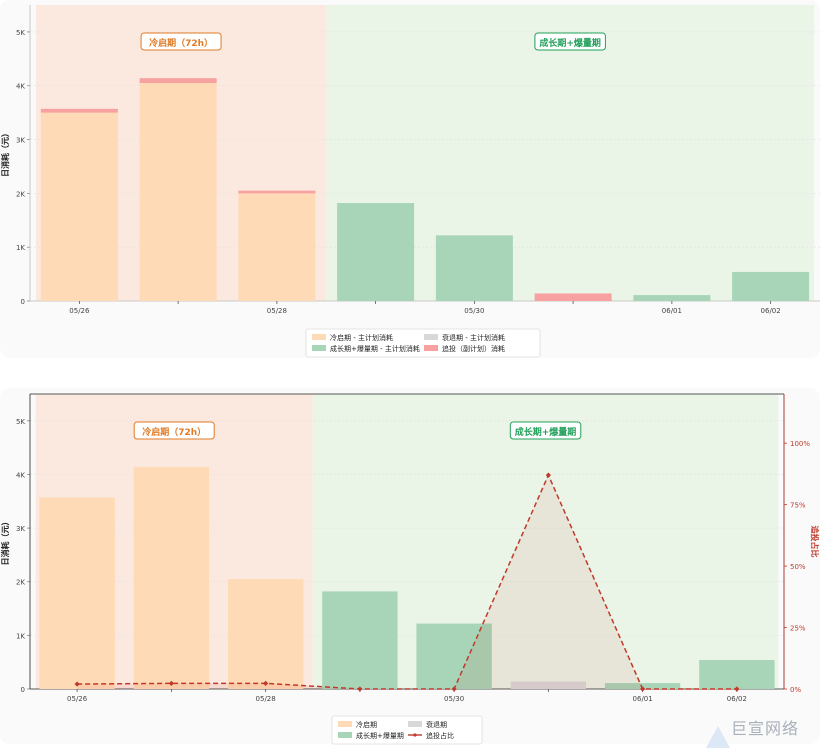 Image resolution: width=823 pixels, height=748 pixels. I want to click on y2-tick-label: 0%, so click(795, 690).